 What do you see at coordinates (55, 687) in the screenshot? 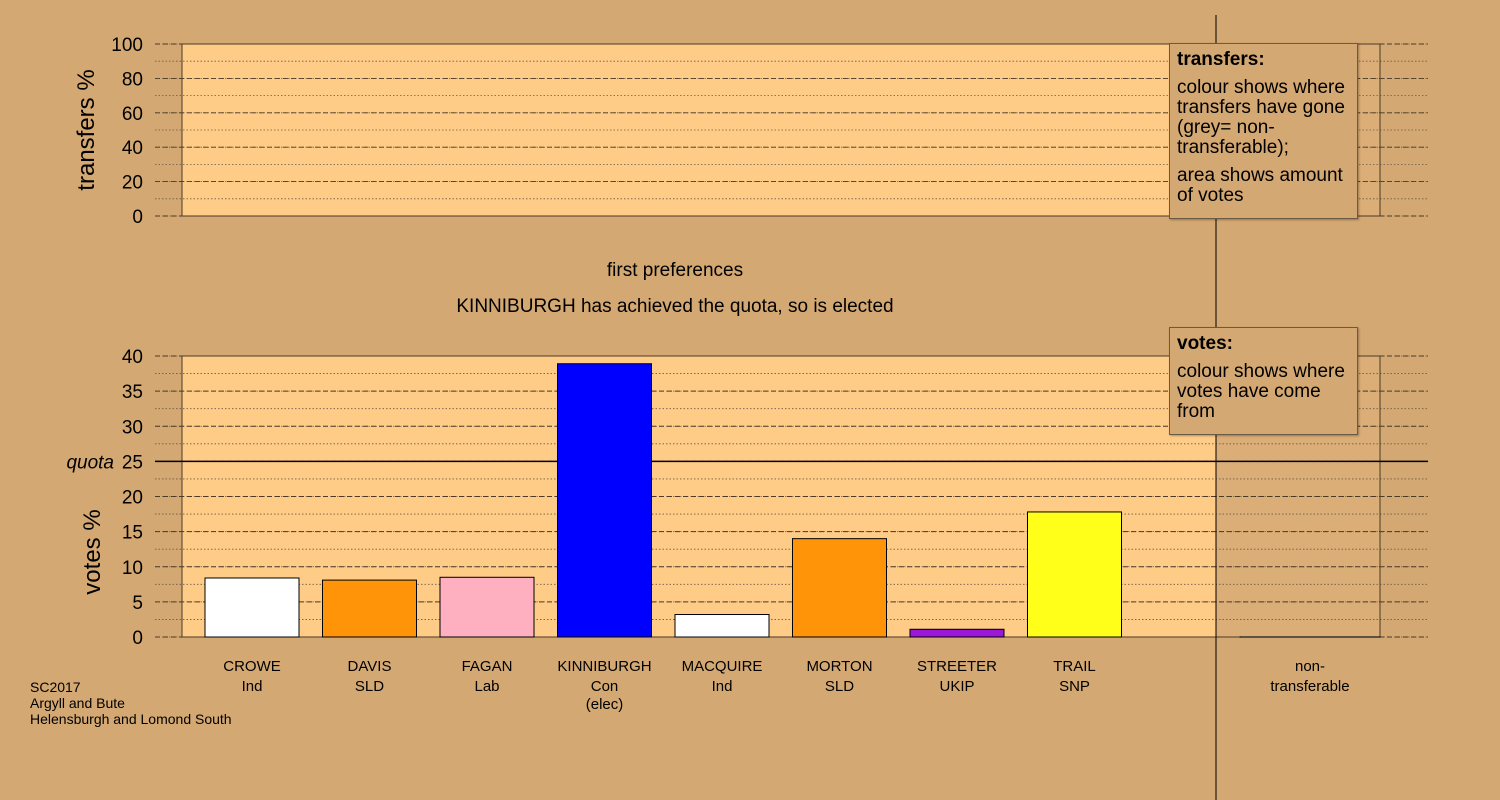
I see `election-code: SC2017` at bounding box center [55, 687].